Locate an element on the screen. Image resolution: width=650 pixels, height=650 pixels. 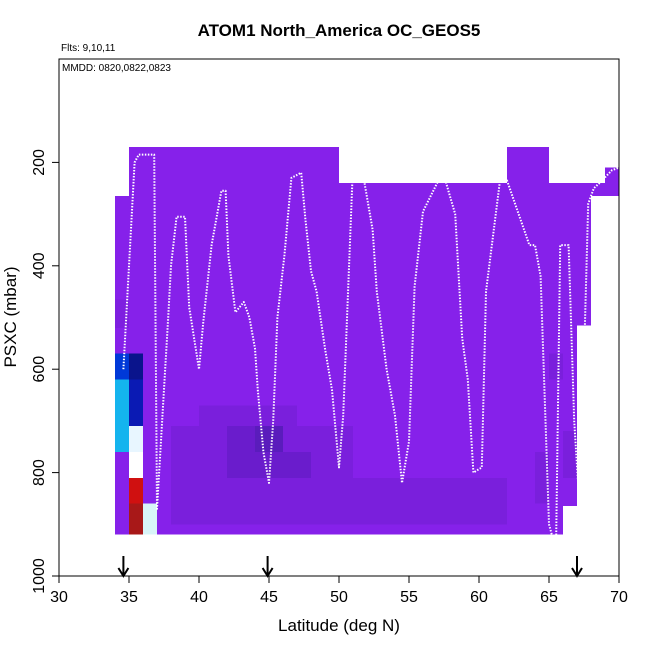
x-axis-label: Latitude (deg N) is located at coordinates (339, 625).